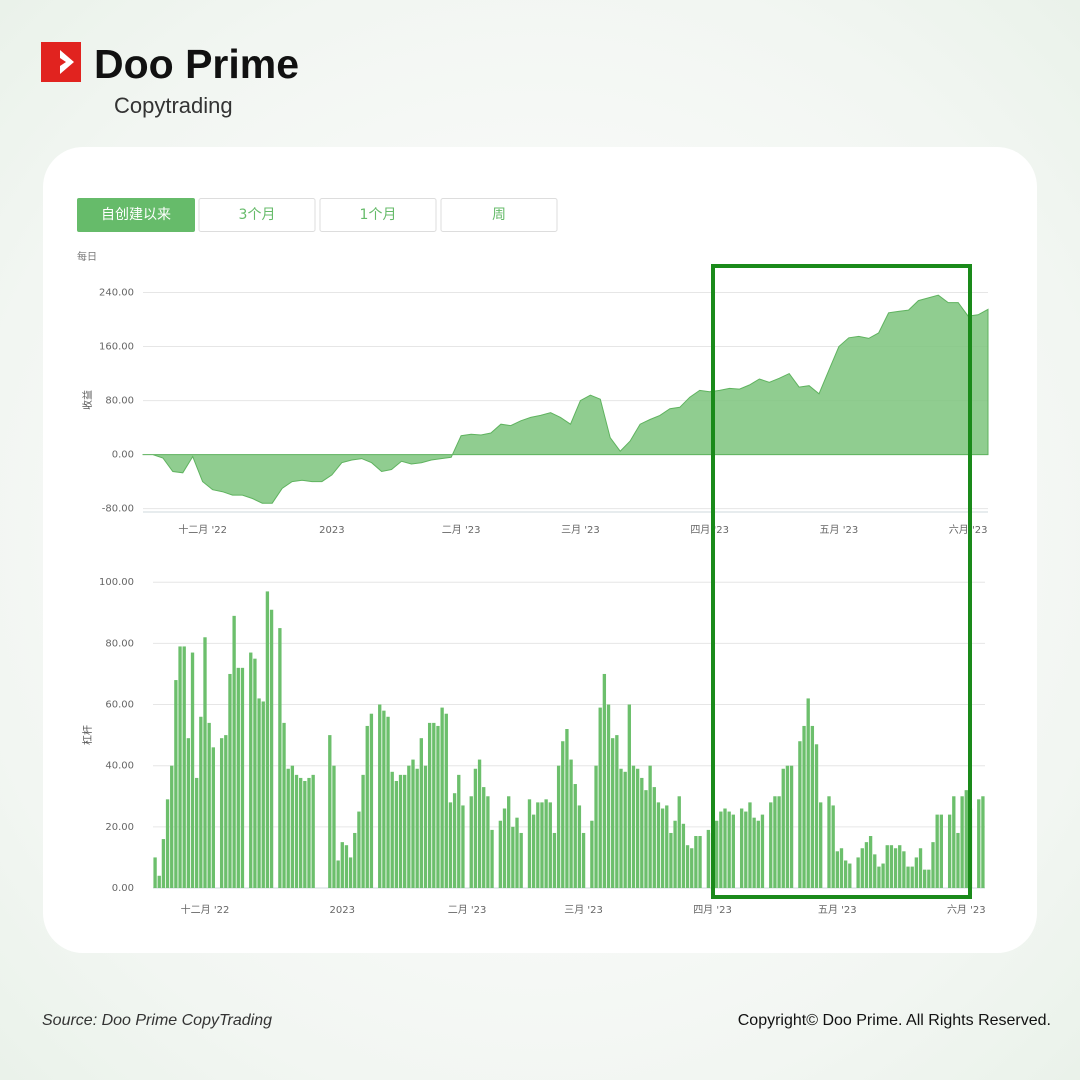  I want to click on tab-label: 周, so click(499, 215).